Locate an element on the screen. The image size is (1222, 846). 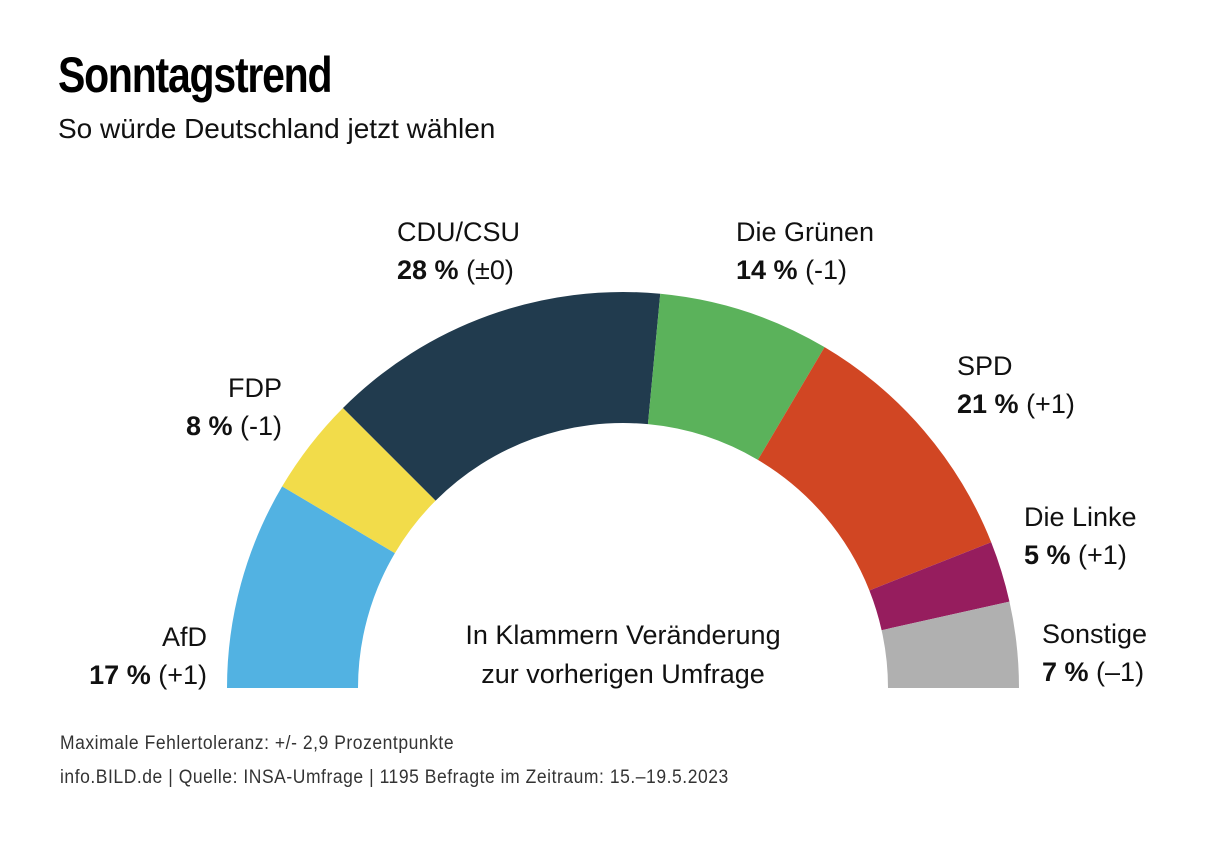
label-spd: SPD 21 % (+1) is located at coordinates (1016, 385).